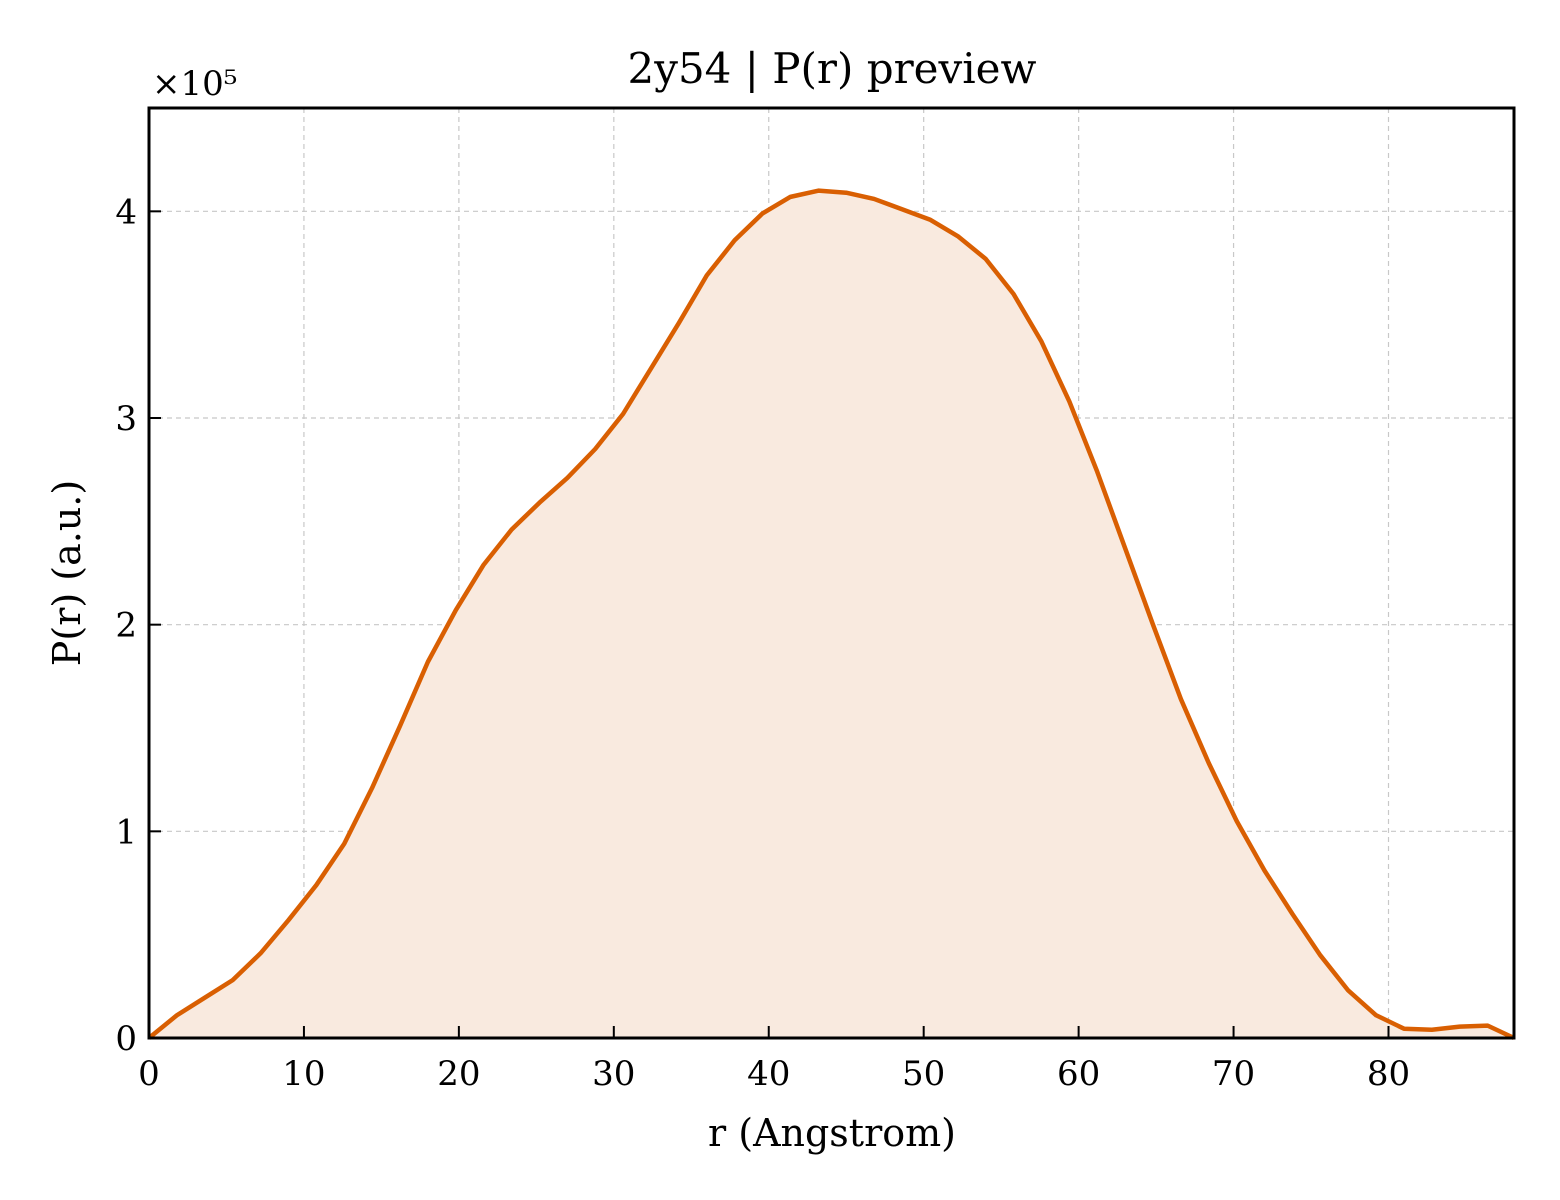 The height and width of the screenshot is (1200, 1560). Describe the element at coordinates (923, 1074) in the screenshot. I see `x-tick-label: 50` at that location.